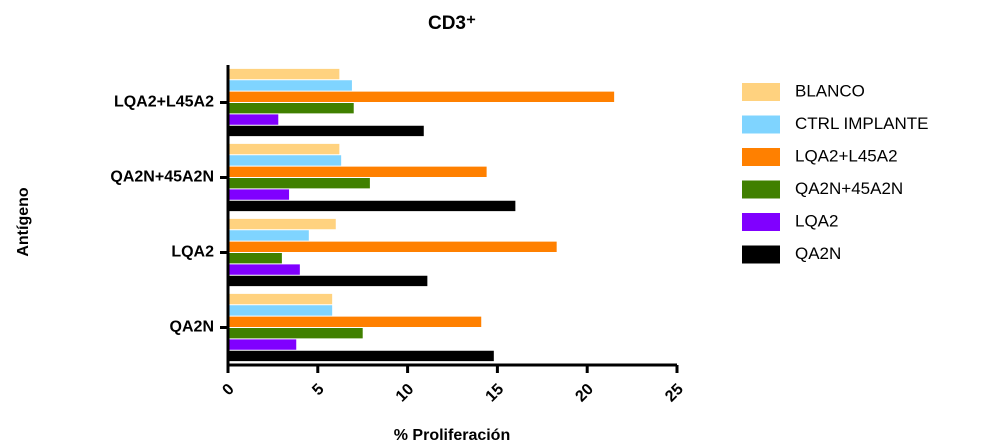 The width and height of the screenshot is (990, 448). Describe the element at coordinates (816, 220) in the screenshot. I see `legend-label: LQA2` at that location.